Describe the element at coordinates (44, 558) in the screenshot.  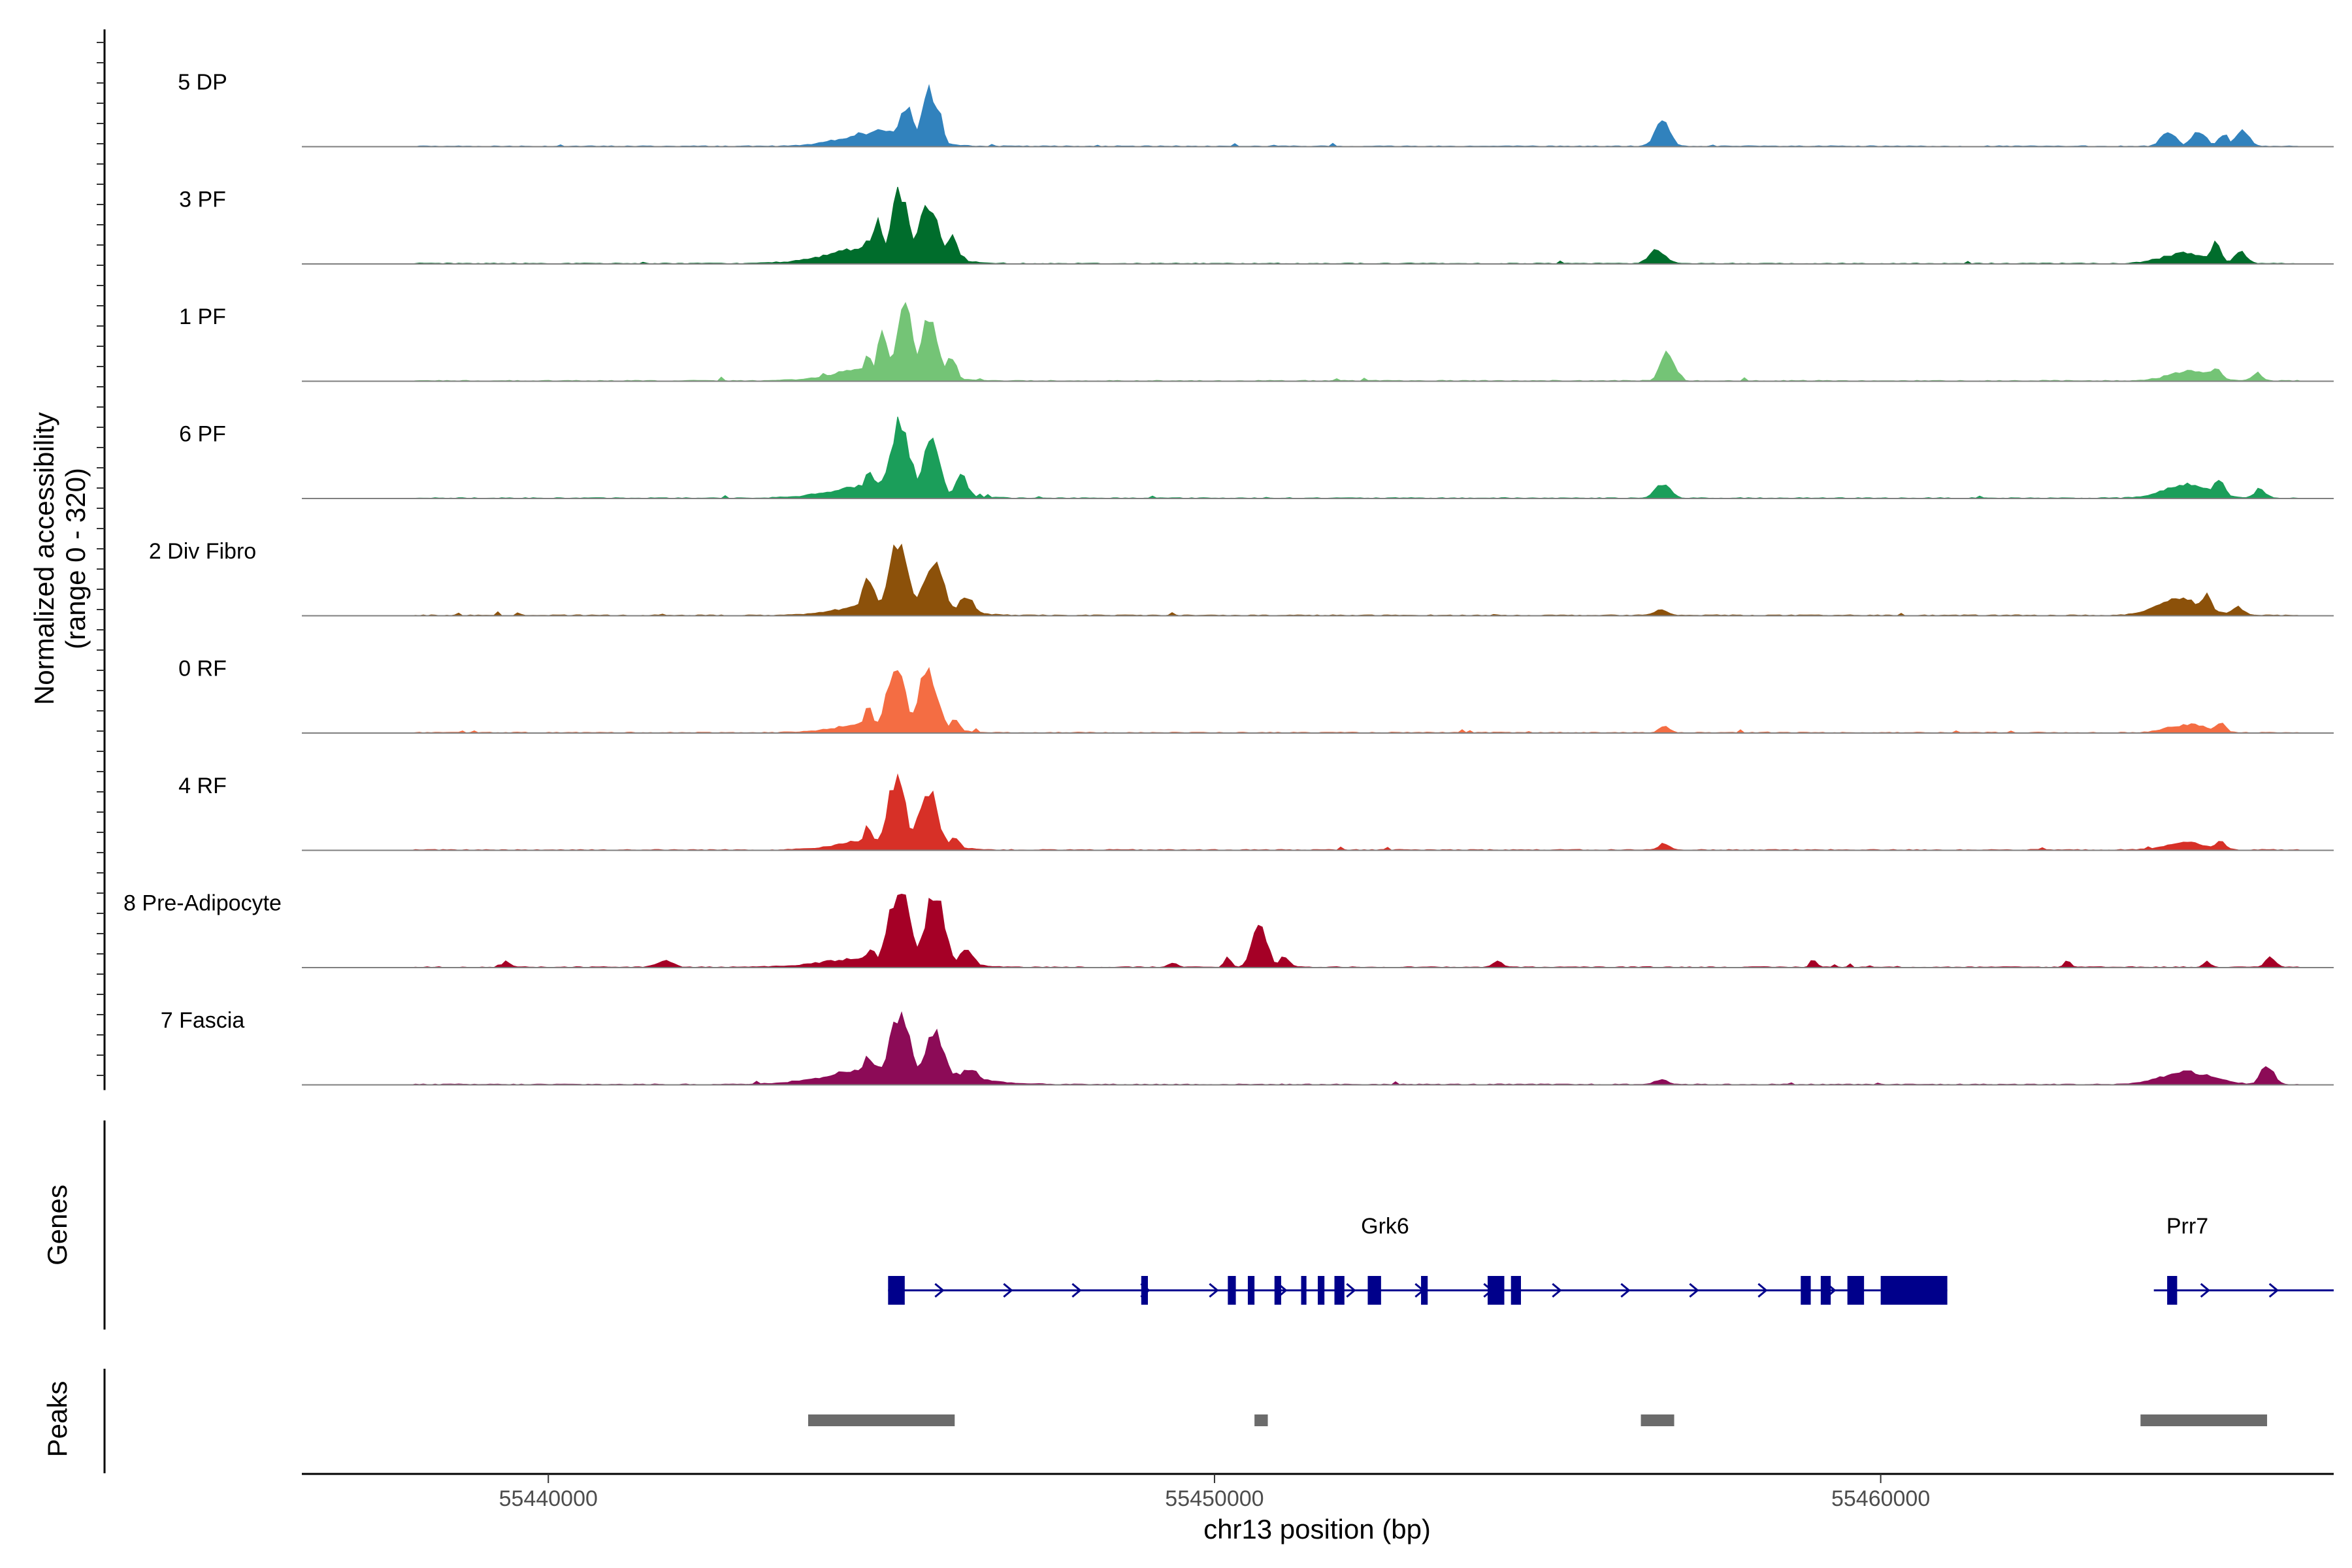
I see `y-axis-title: Normalized accessibility` at that location.